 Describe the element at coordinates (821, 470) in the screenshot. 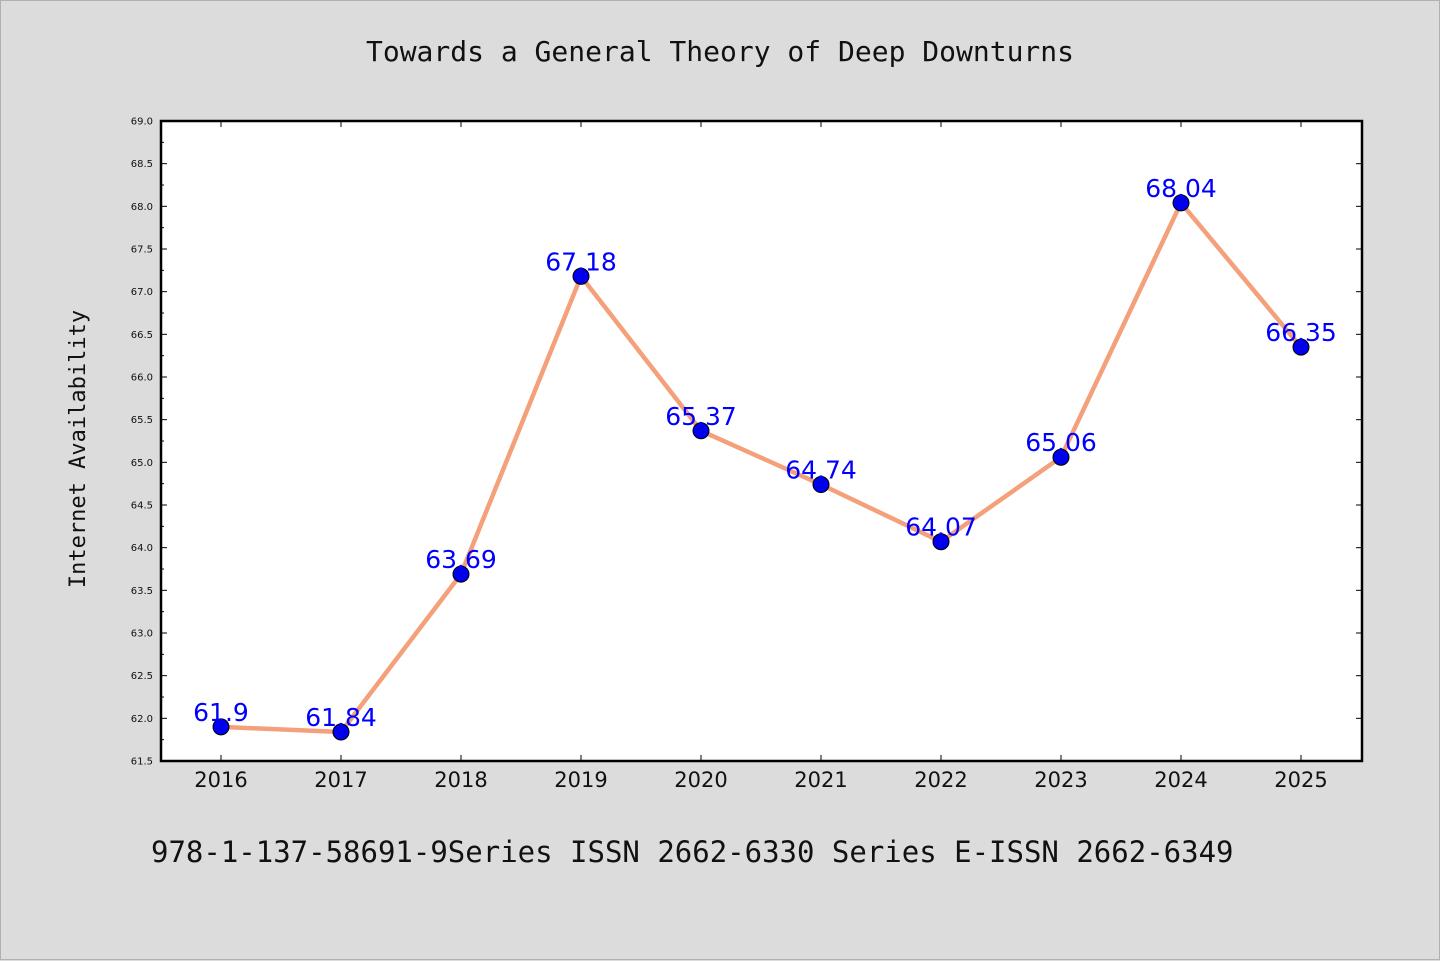

I see `data-label: 64.74` at that location.